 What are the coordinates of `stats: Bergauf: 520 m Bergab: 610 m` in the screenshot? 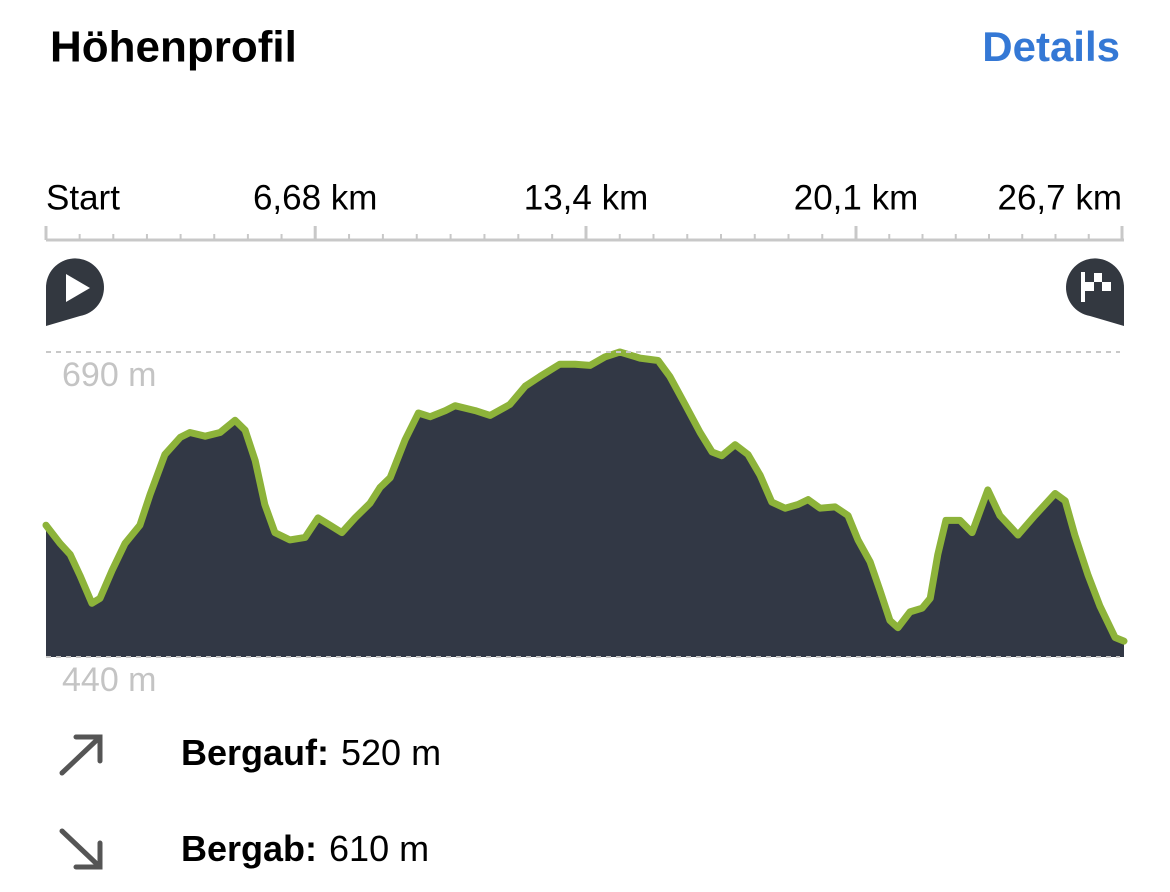 It's located at (311, 800).